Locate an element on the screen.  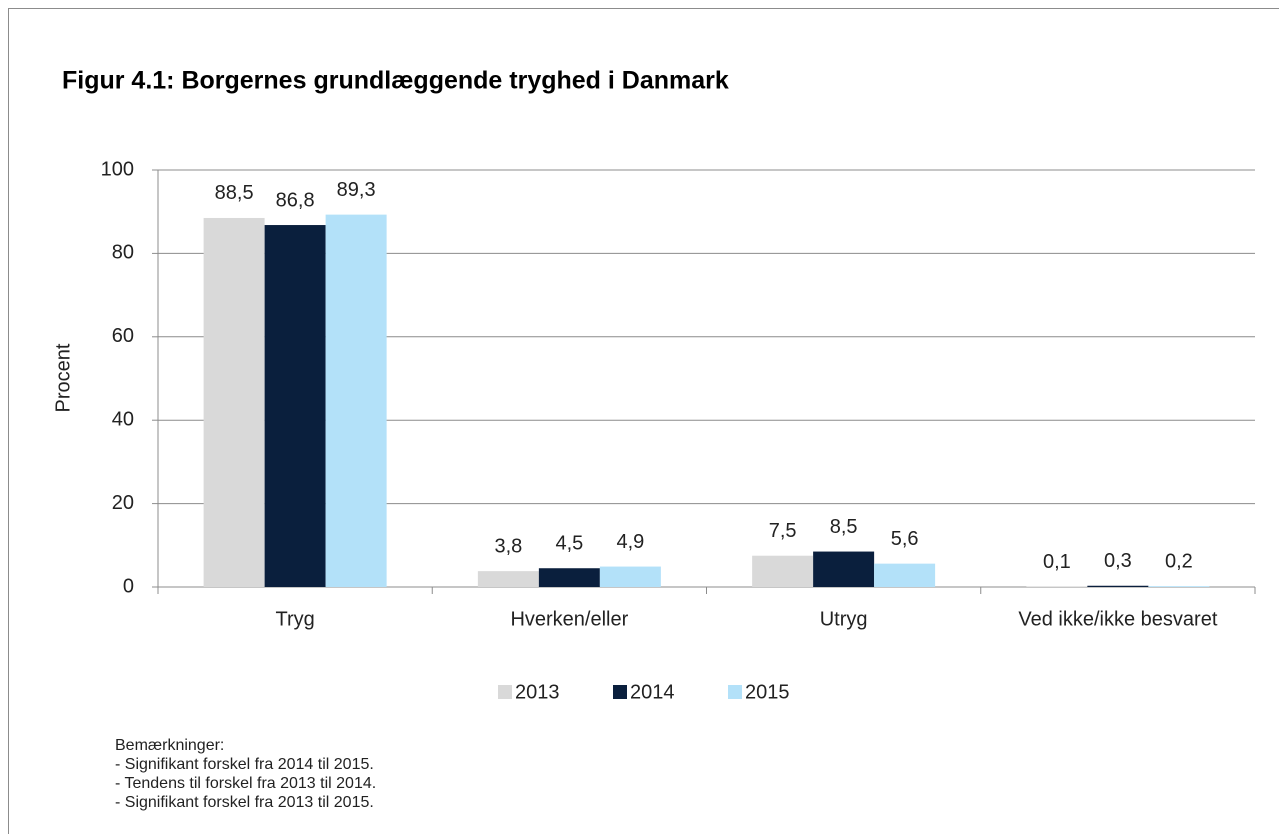
value-label: 0,3 is located at coordinates (1118, 561).